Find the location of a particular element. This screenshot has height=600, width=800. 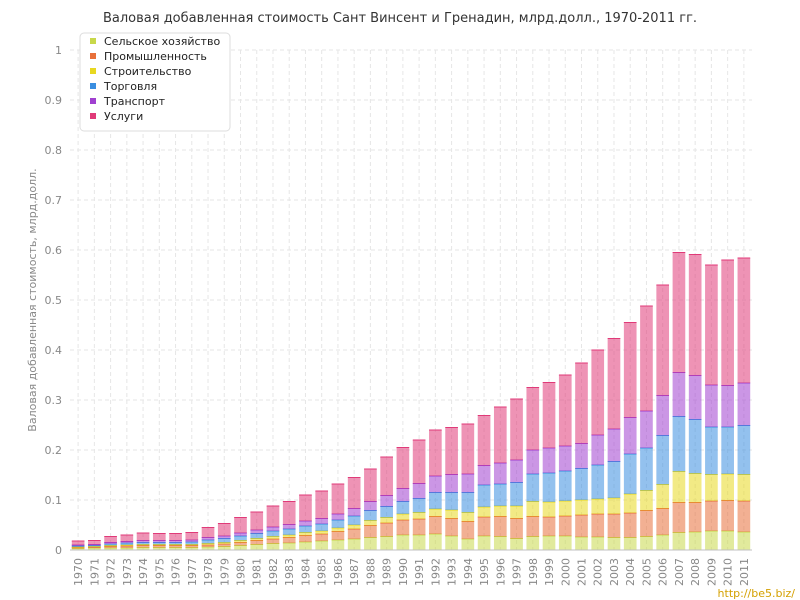

x-tick-label: 1998 is located at coordinates (533, 572).